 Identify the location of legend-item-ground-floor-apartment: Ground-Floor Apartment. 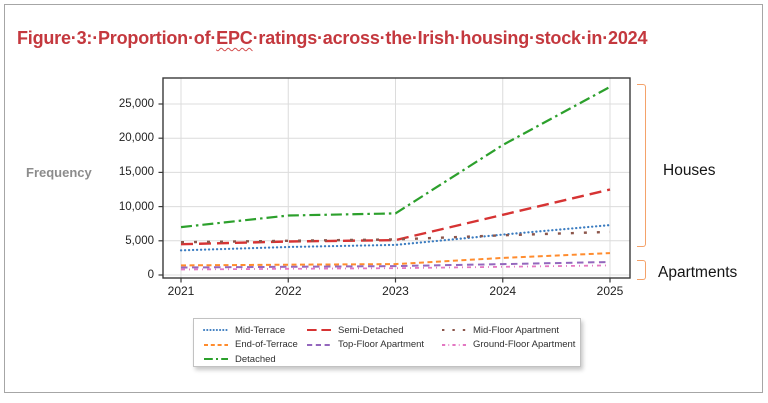
(508, 345).